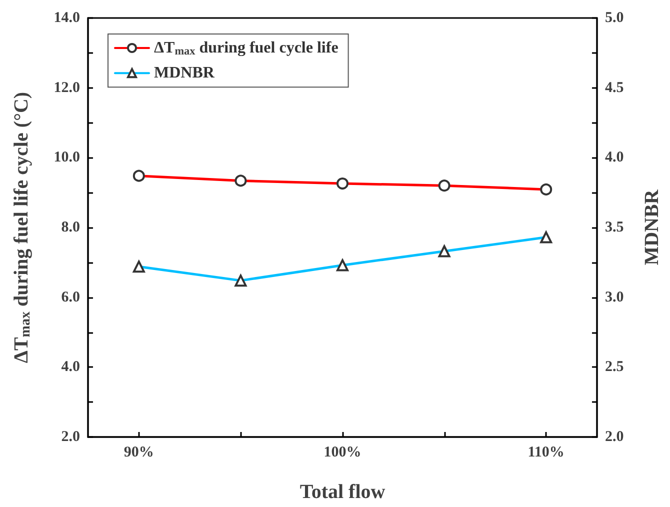 The image size is (670, 507). Describe the element at coordinates (614, 158) in the screenshot. I see `y2-tick-label: 4.0` at that location.